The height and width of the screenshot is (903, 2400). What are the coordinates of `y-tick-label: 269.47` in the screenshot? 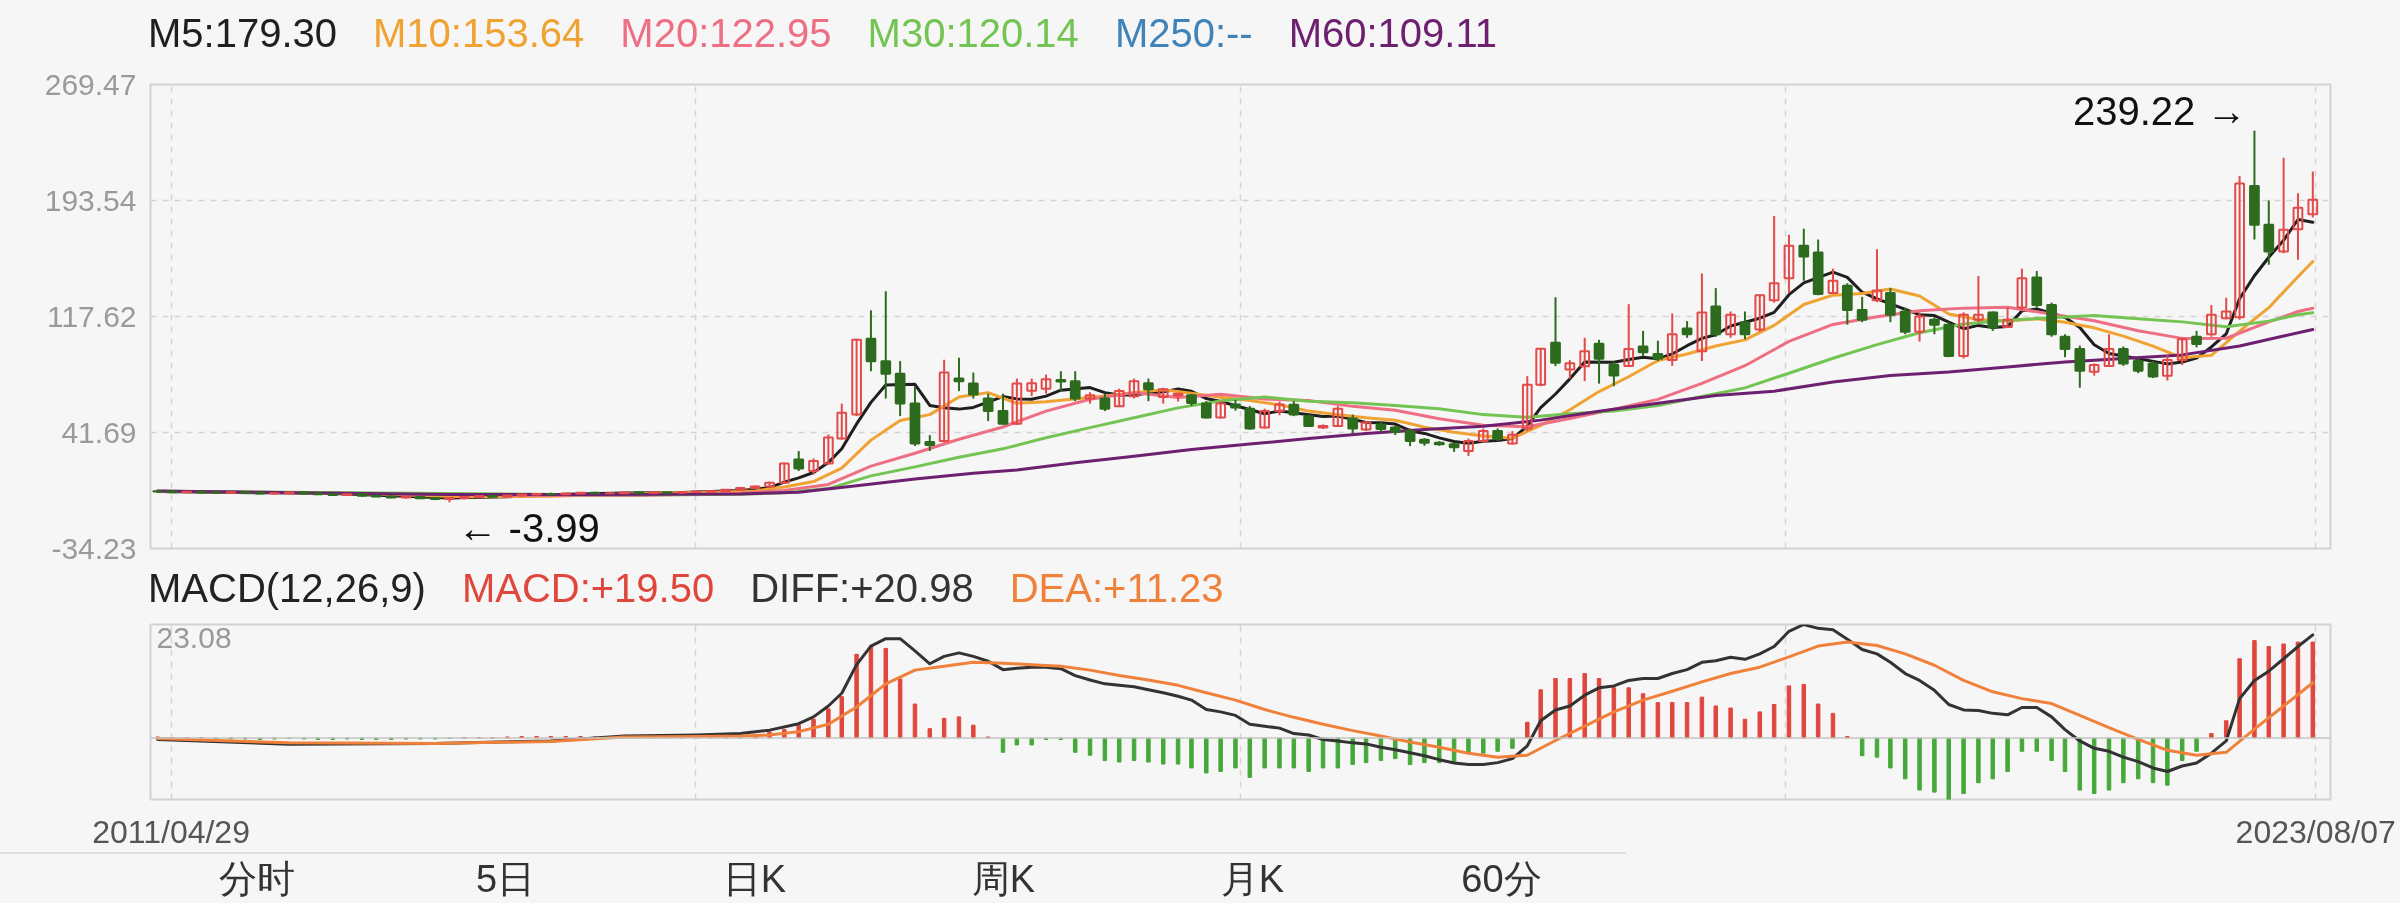 It's located at (90, 84).